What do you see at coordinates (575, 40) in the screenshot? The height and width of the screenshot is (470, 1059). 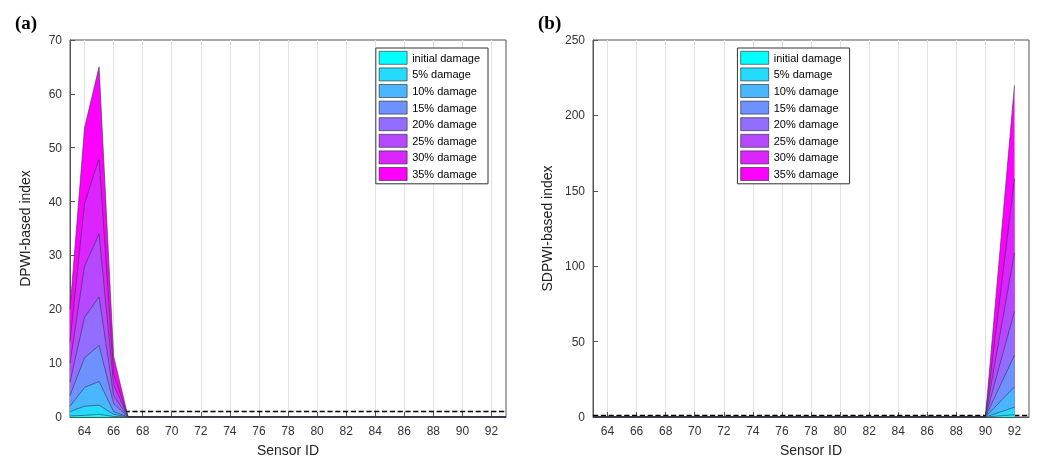 I see `y-tick-label: 250` at bounding box center [575, 40].